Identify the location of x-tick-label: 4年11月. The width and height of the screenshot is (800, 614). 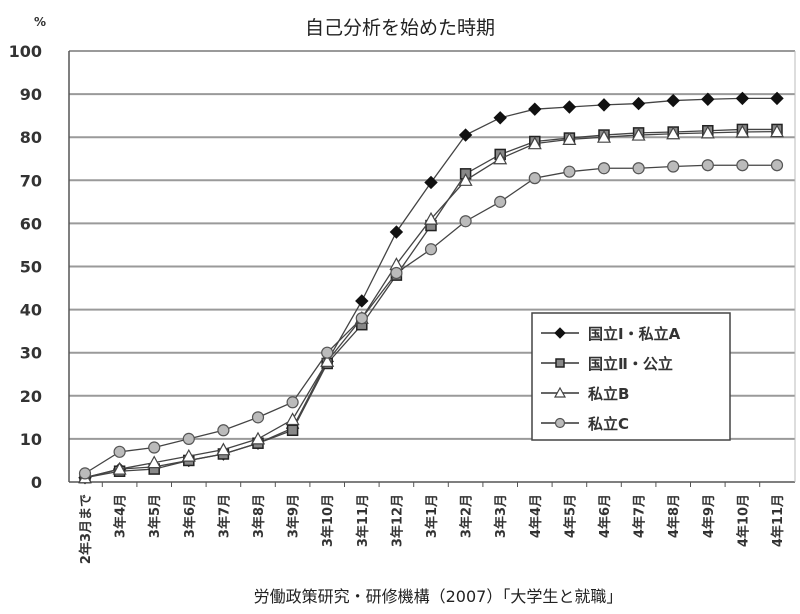
(778, 520).